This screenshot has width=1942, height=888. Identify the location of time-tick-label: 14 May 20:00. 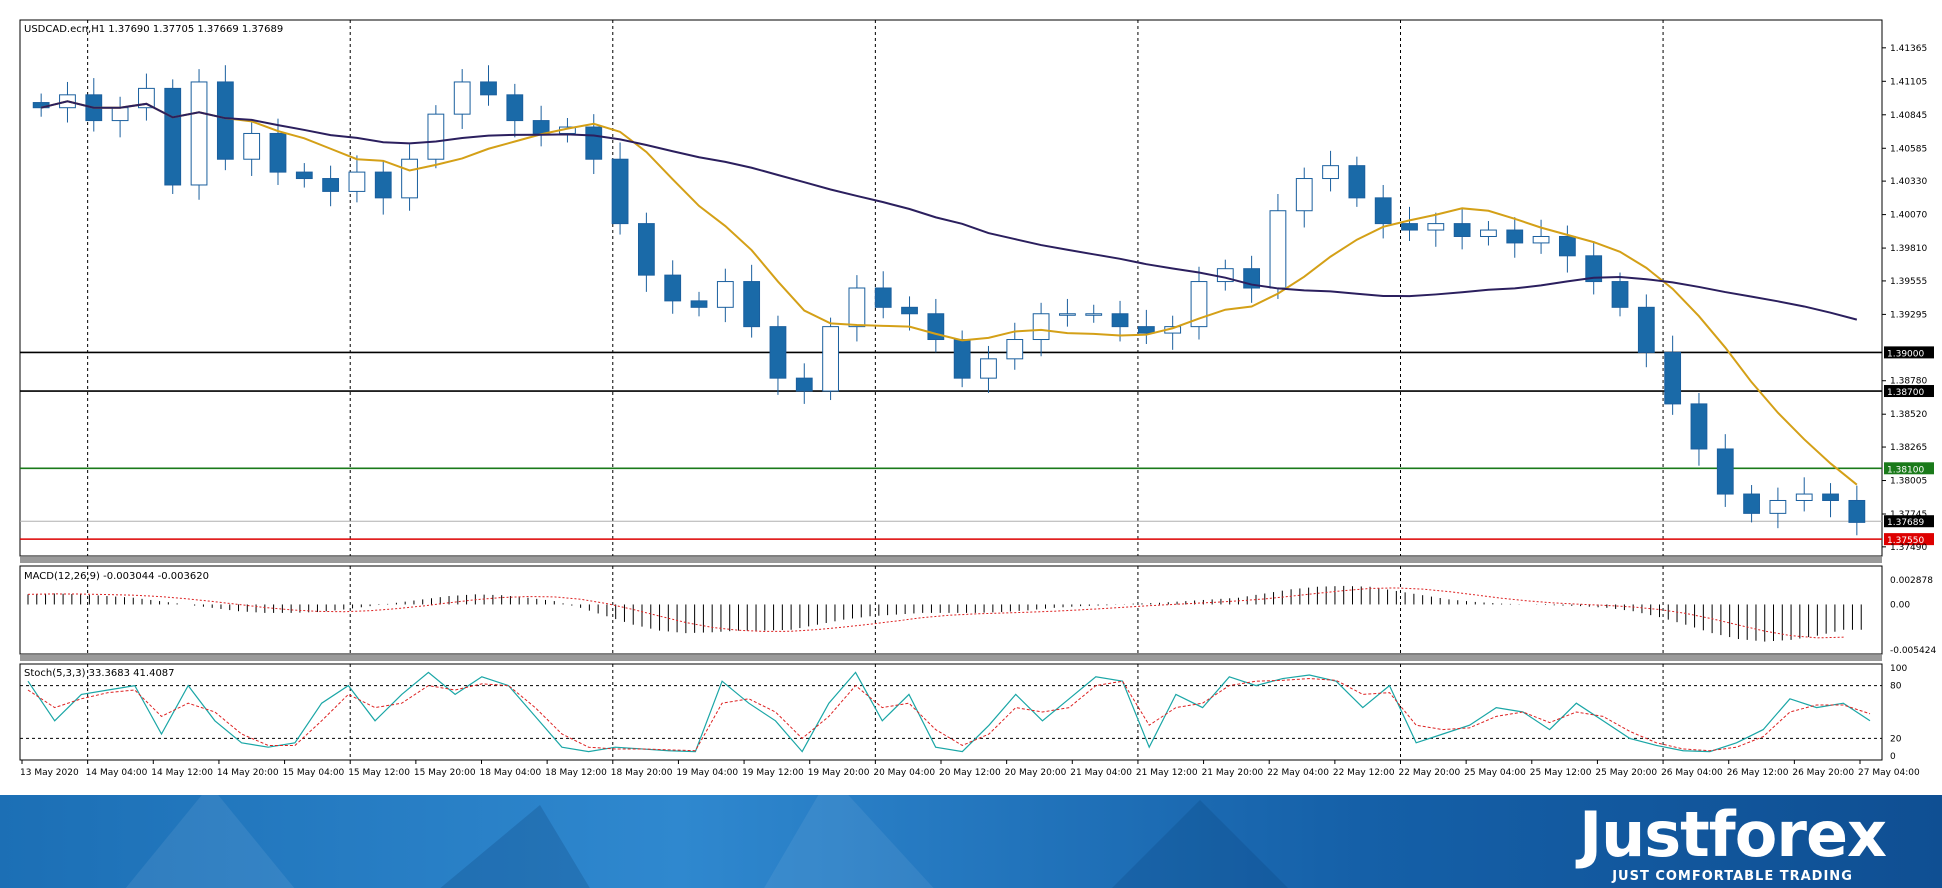
(248, 773).